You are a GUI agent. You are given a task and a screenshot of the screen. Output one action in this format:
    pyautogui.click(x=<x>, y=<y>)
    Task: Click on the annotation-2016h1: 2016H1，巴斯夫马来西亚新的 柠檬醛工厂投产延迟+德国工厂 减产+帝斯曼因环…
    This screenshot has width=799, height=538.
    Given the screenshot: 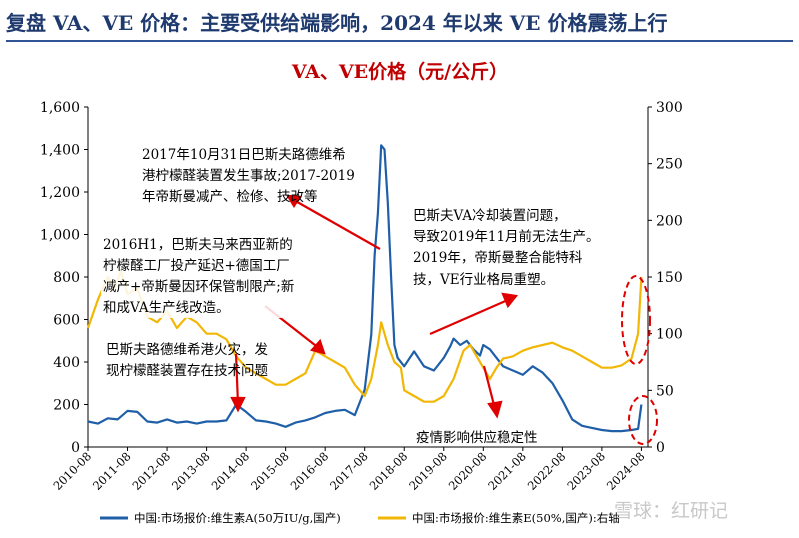 What is the action you would take?
    pyautogui.click(x=201, y=276)
    